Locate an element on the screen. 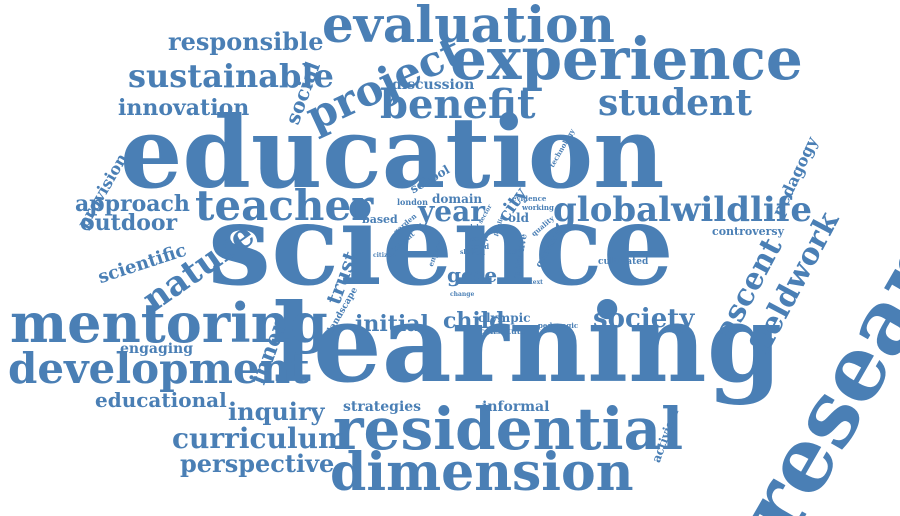  word-development: development is located at coordinates (159, 368).